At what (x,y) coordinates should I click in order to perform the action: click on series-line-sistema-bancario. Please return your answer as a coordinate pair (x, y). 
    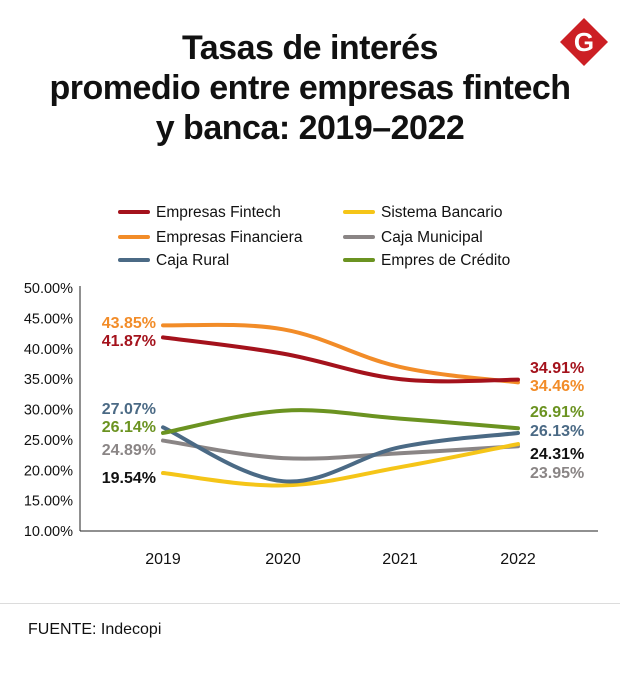
    Looking at the image, I should click on (340, 465).